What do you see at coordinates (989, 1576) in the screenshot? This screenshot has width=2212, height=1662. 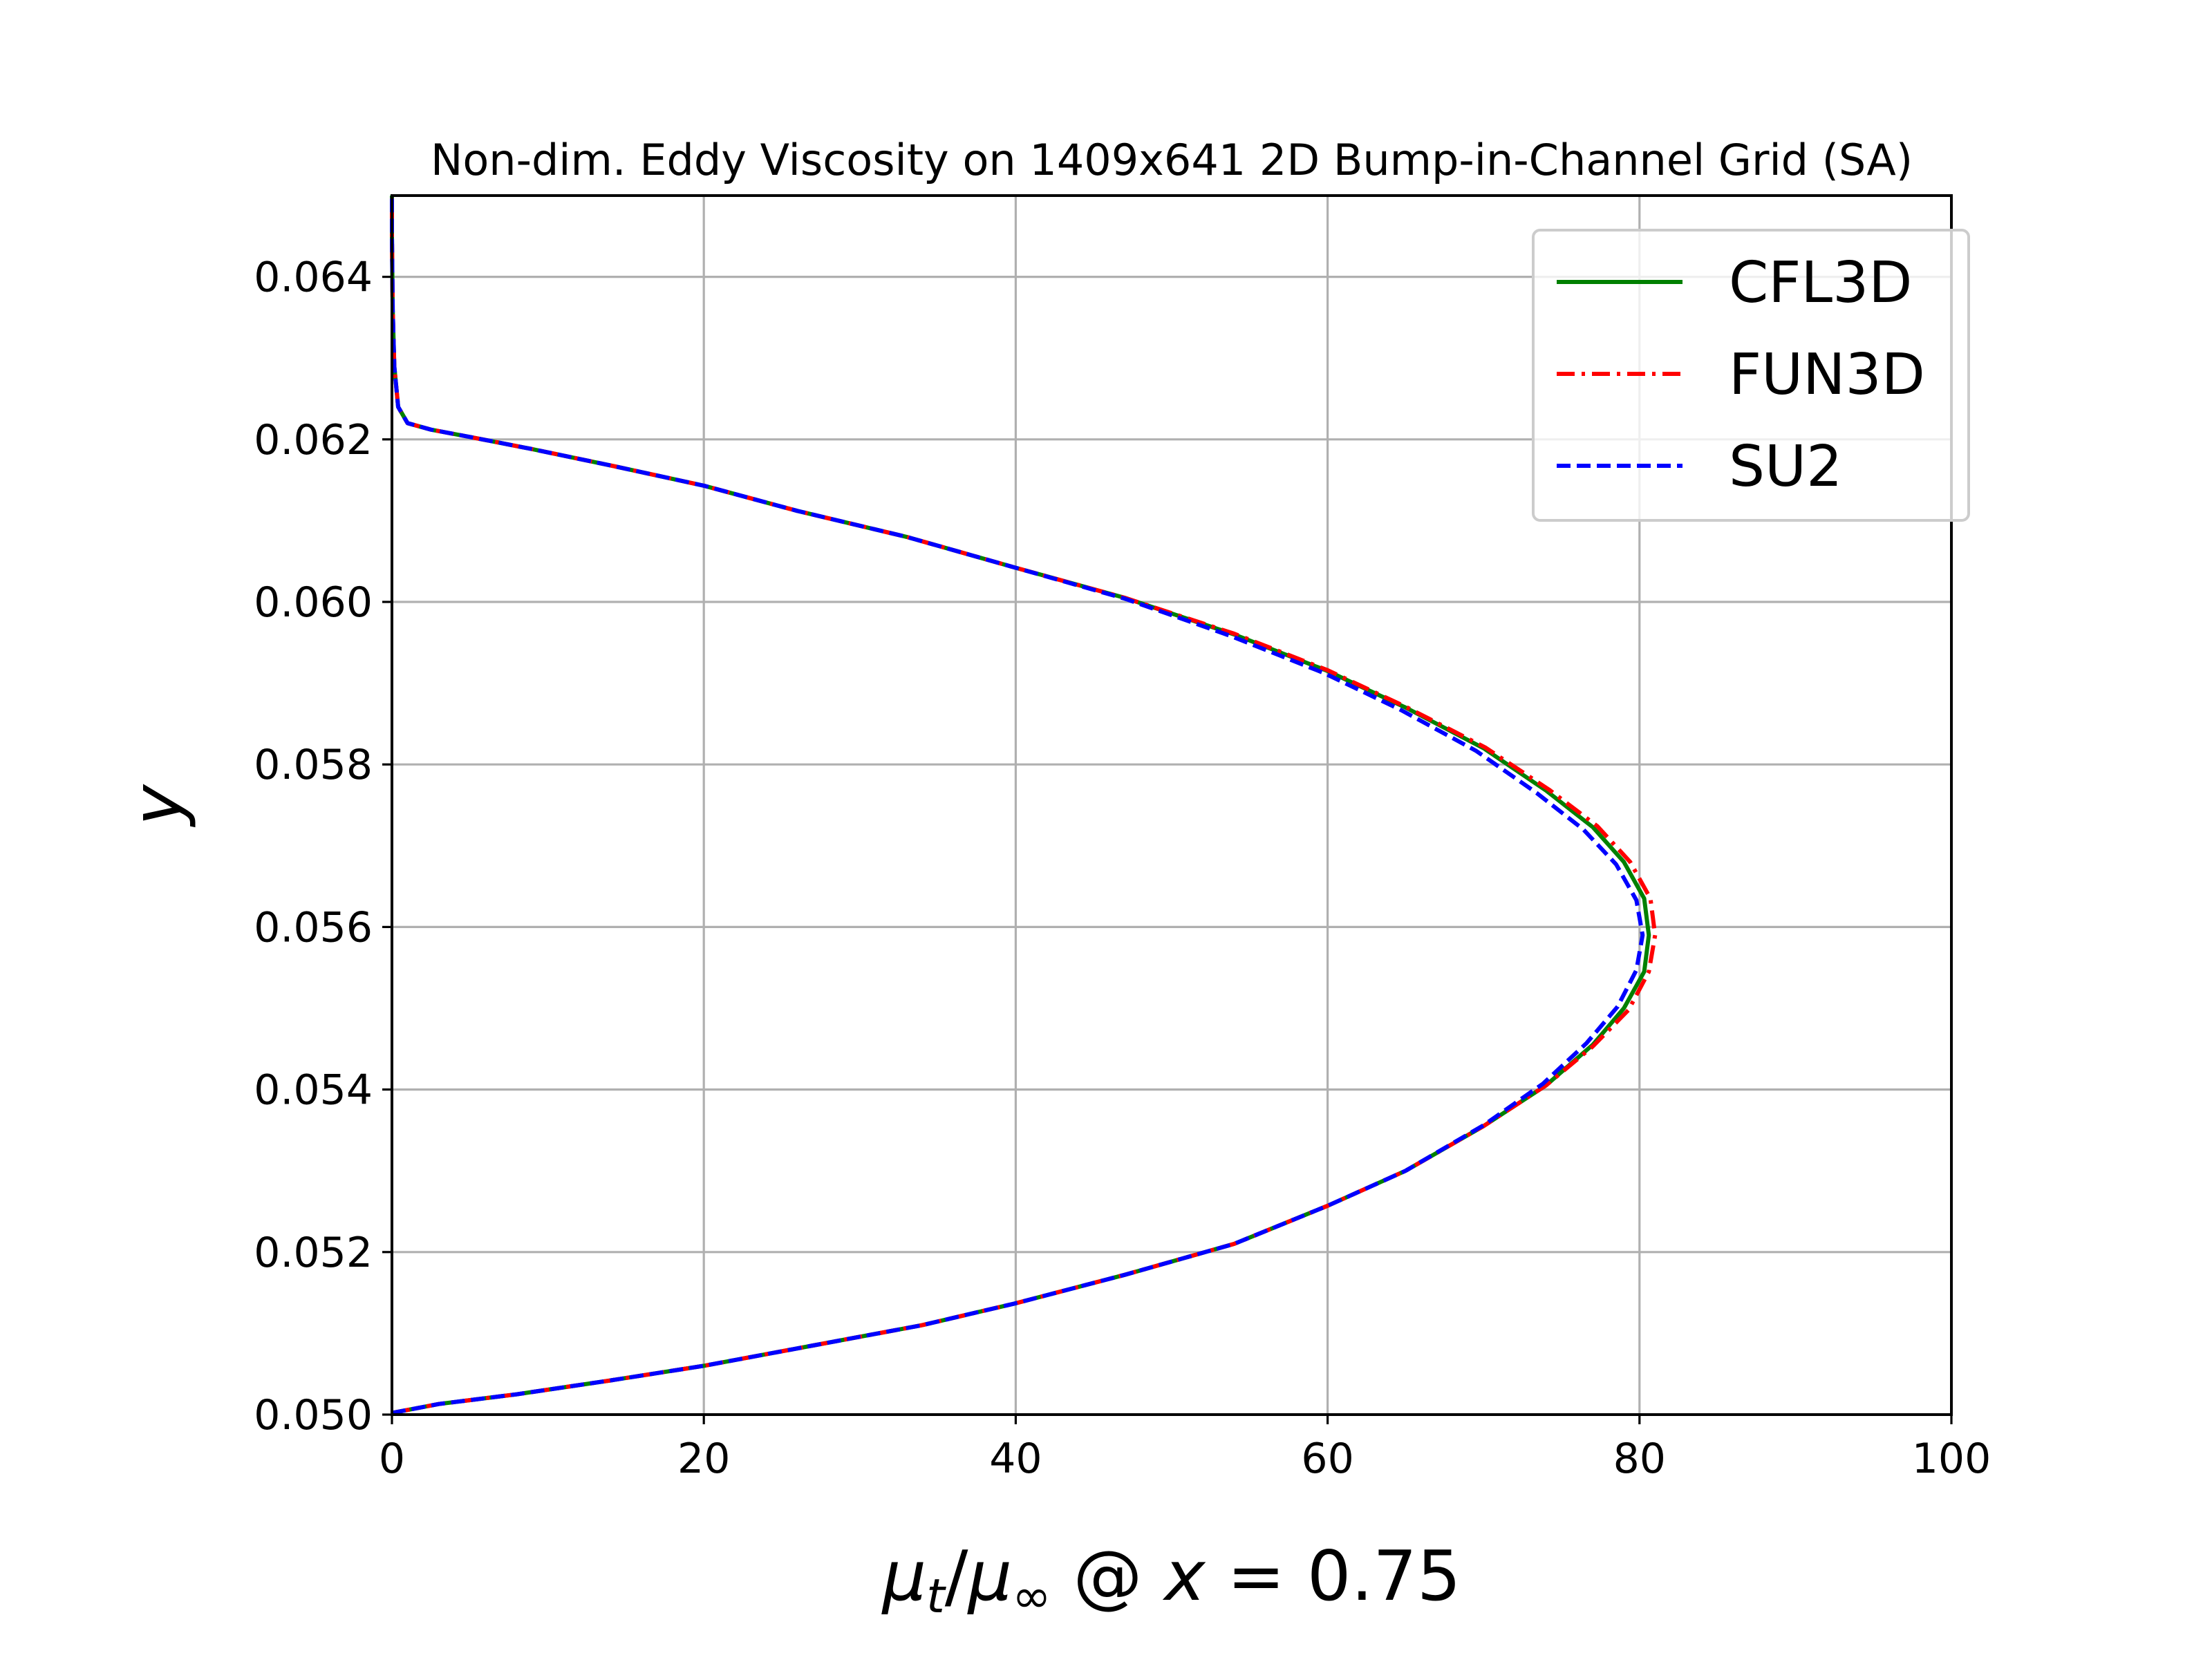 I see `x-label-mu-2: μ` at bounding box center [989, 1576].